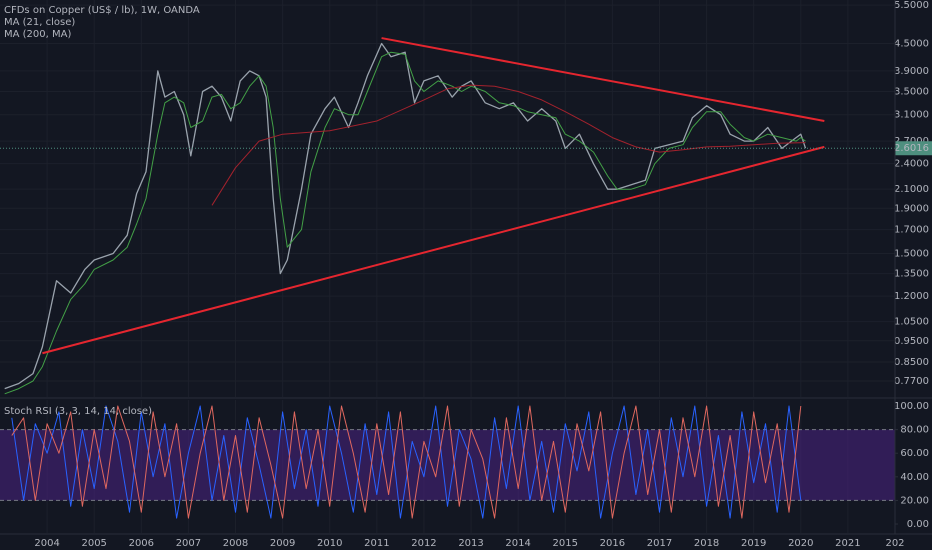  What do you see at coordinates (753, 543) in the screenshot?
I see `x-tick-label: 2019` at bounding box center [753, 543].